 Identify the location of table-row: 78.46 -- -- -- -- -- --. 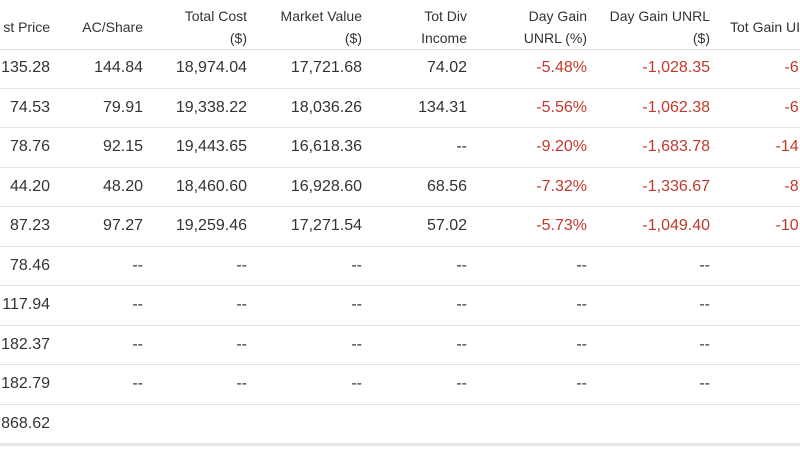
(400, 266).